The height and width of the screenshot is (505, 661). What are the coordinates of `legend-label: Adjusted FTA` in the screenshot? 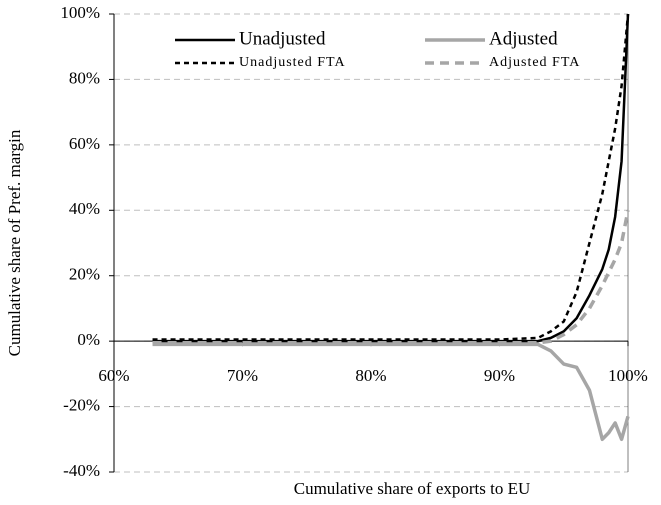 It's located at (534, 62).